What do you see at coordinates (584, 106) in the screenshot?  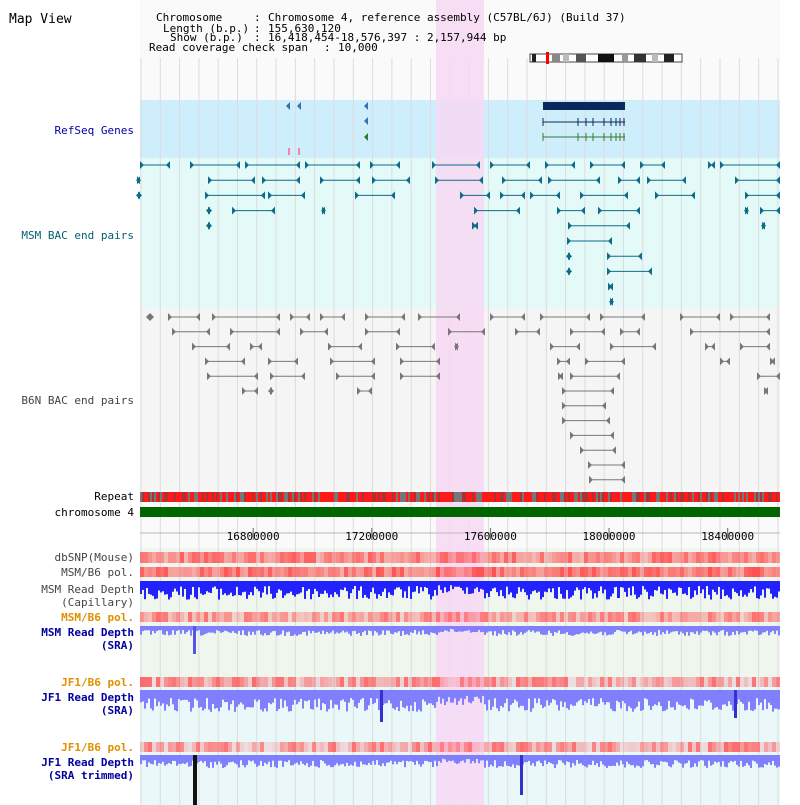 I see `refseq-gene-block` at bounding box center [584, 106].